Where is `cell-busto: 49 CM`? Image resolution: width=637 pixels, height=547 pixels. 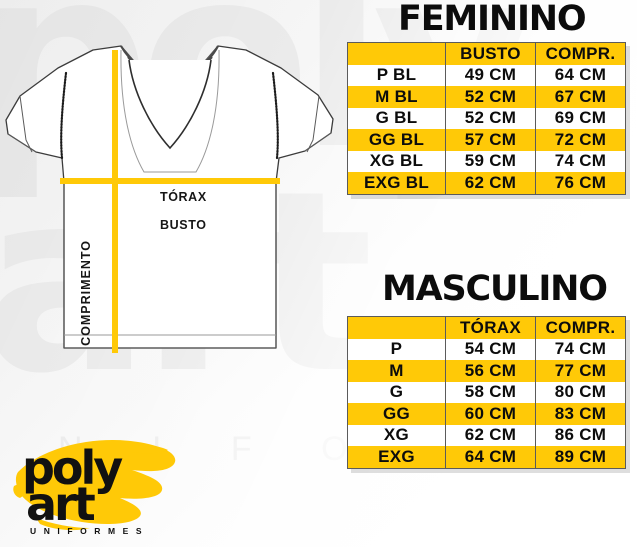 cell-busto: 49 CM is located at coordinates (490, 75).